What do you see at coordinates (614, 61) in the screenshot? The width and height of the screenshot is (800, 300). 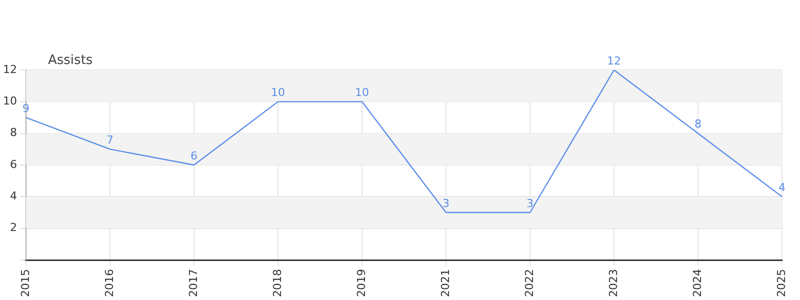 I see `data-label: 12` at bounding box center [614, 61].